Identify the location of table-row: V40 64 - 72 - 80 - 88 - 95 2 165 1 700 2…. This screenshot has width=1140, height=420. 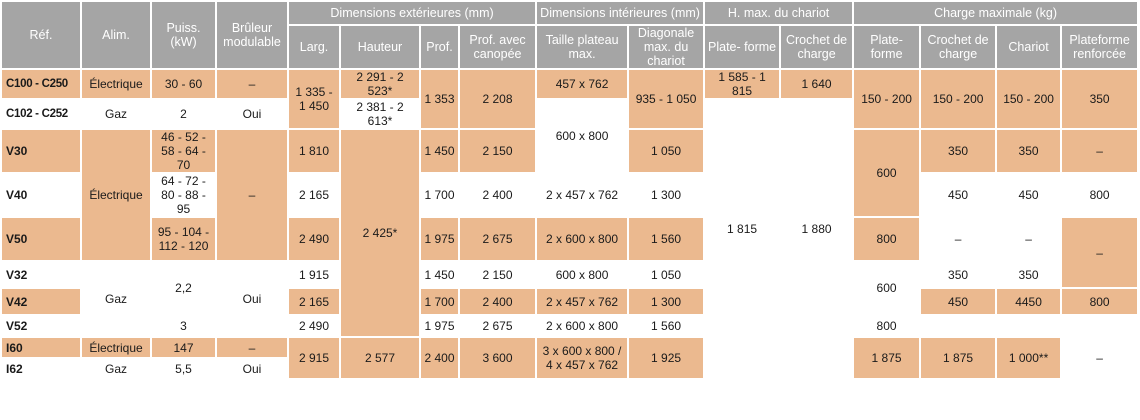
(570, 195).